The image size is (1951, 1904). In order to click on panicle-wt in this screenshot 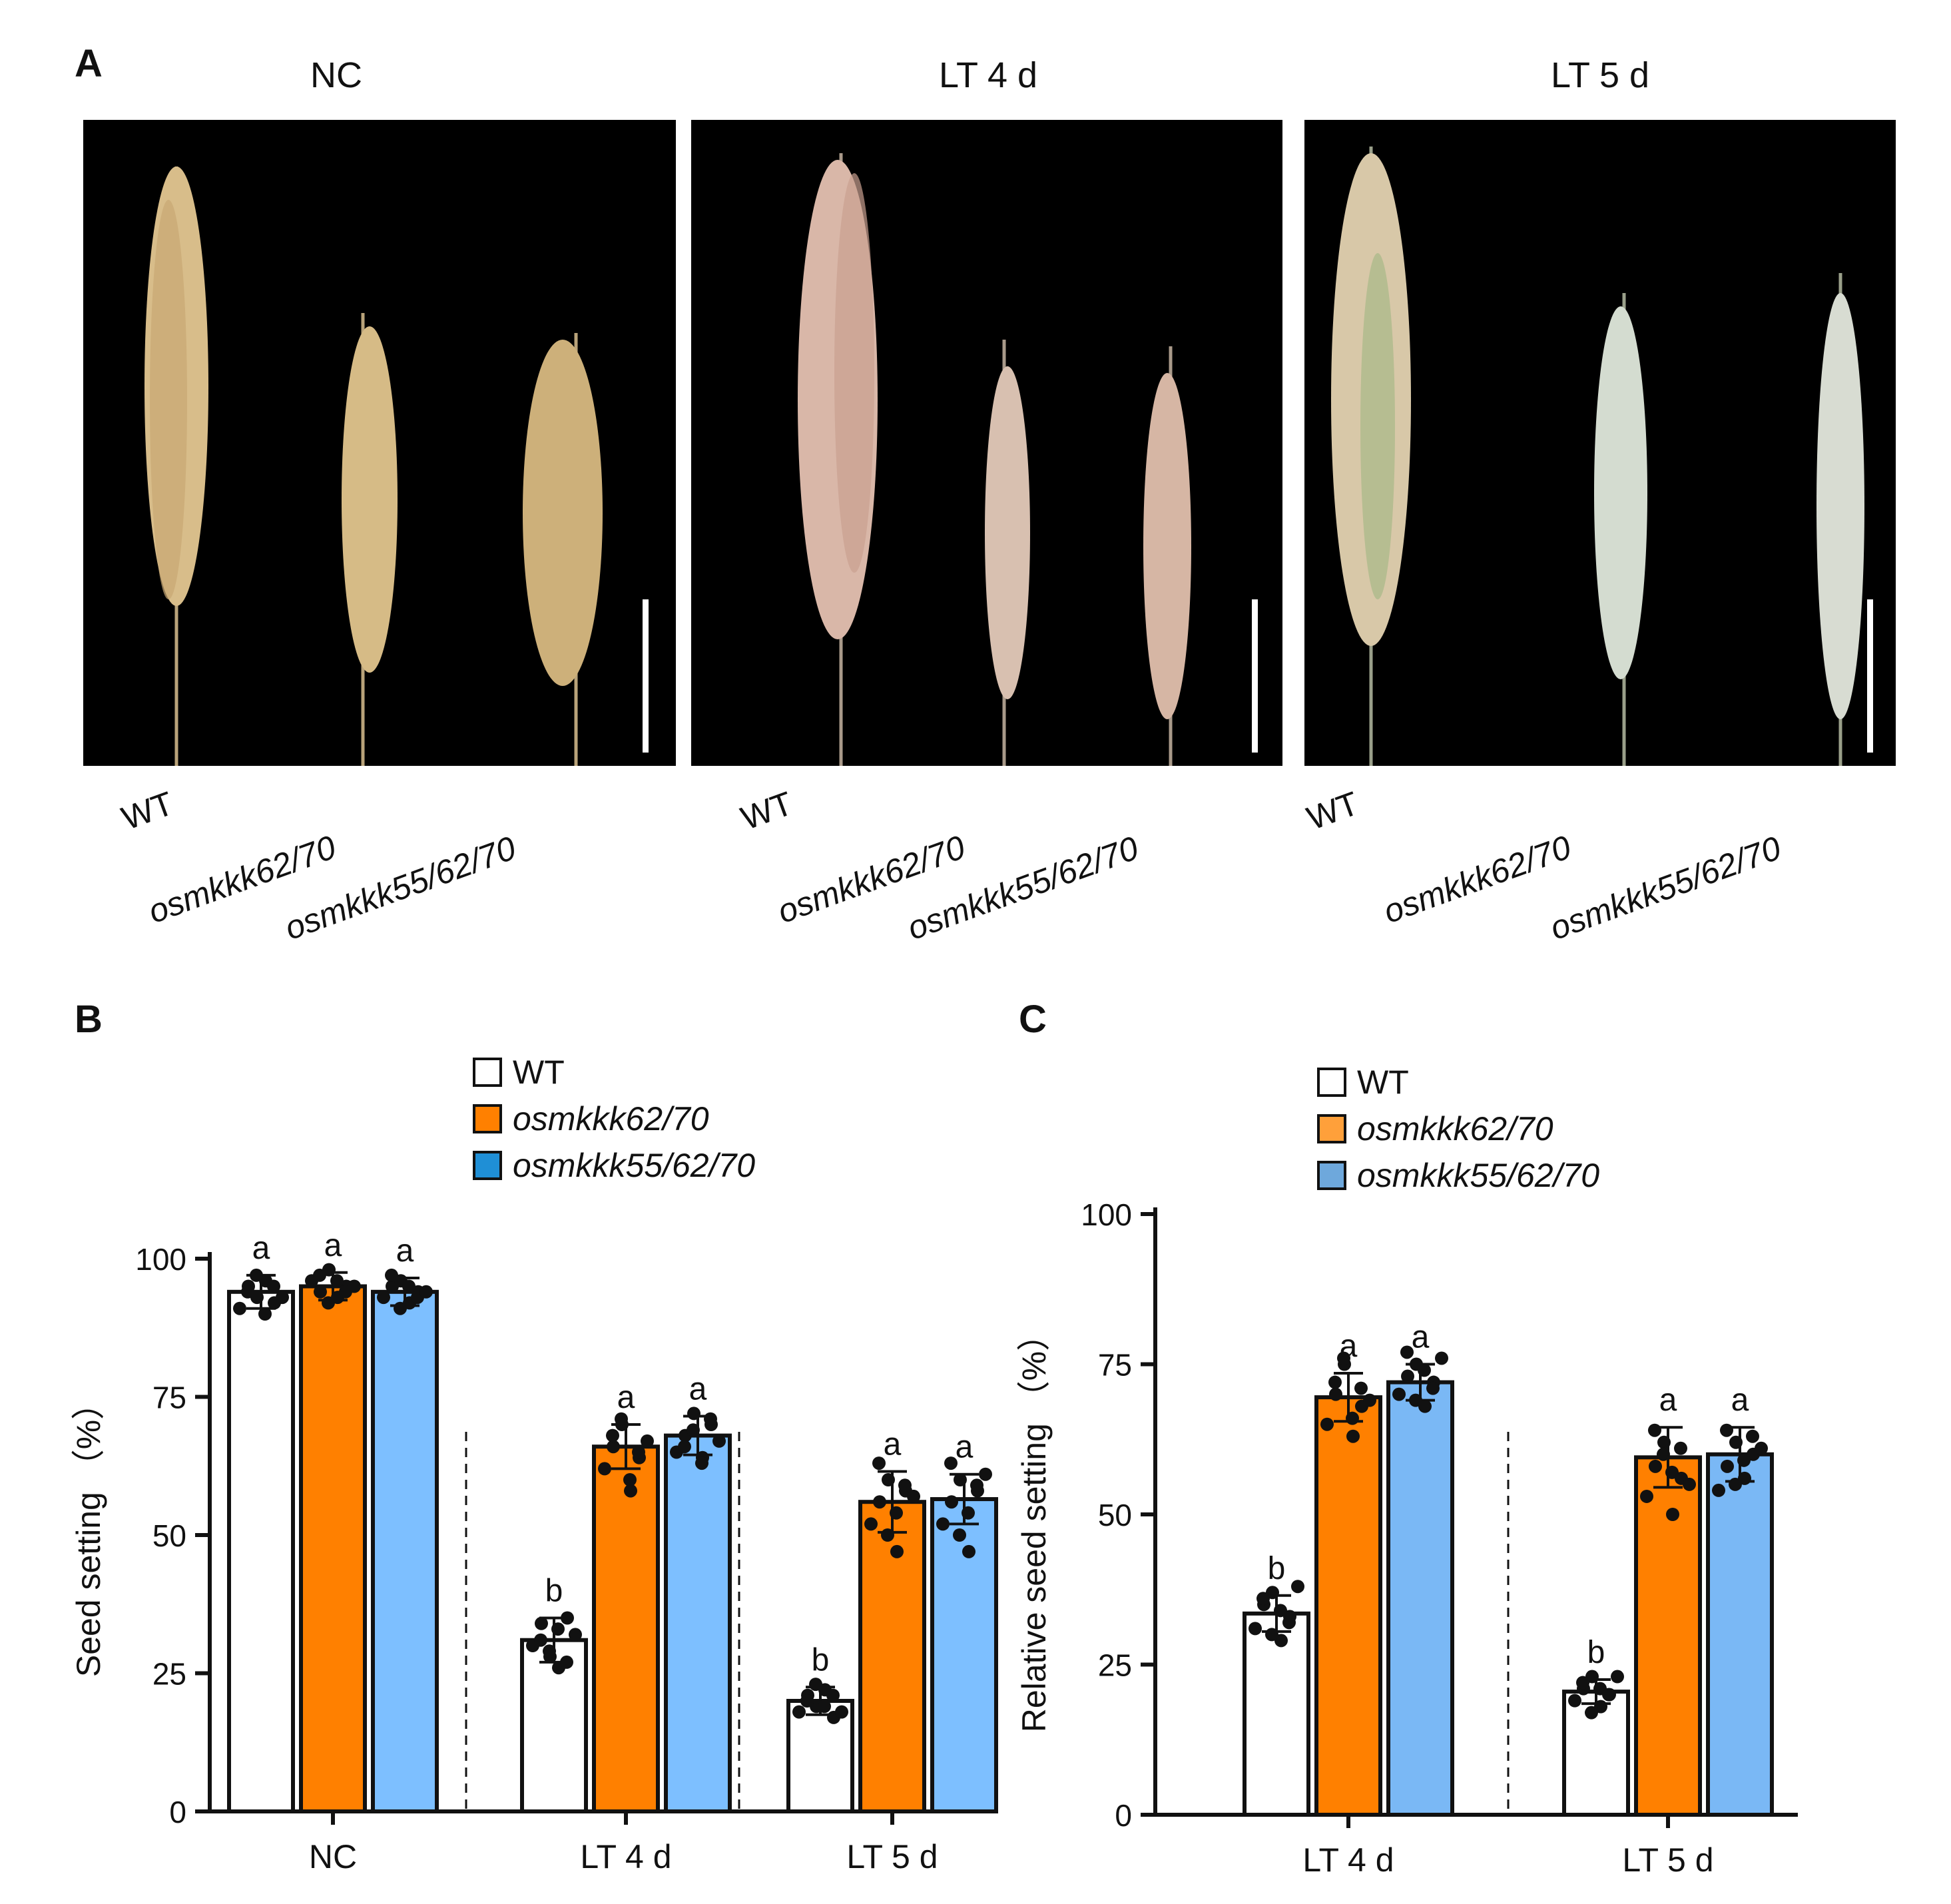, I will do `click(1371, 456)`.